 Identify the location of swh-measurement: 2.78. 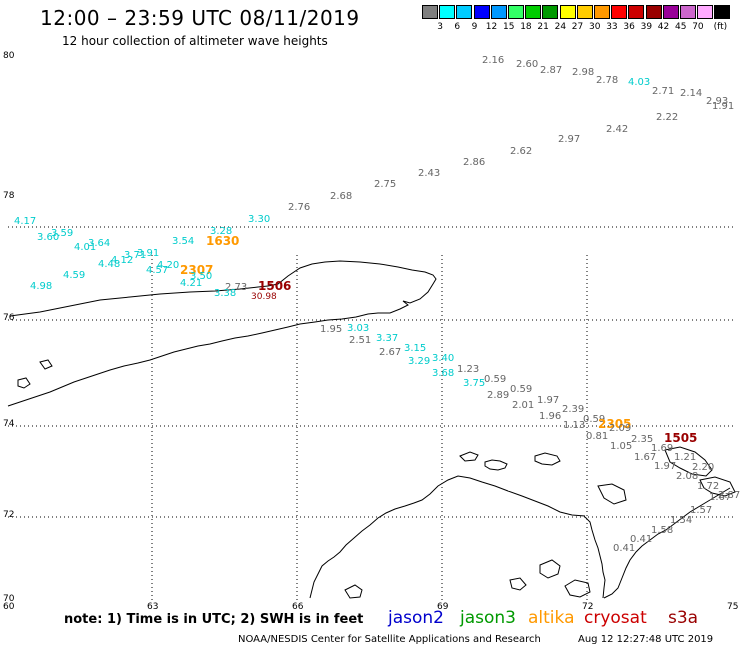
(607, 80).